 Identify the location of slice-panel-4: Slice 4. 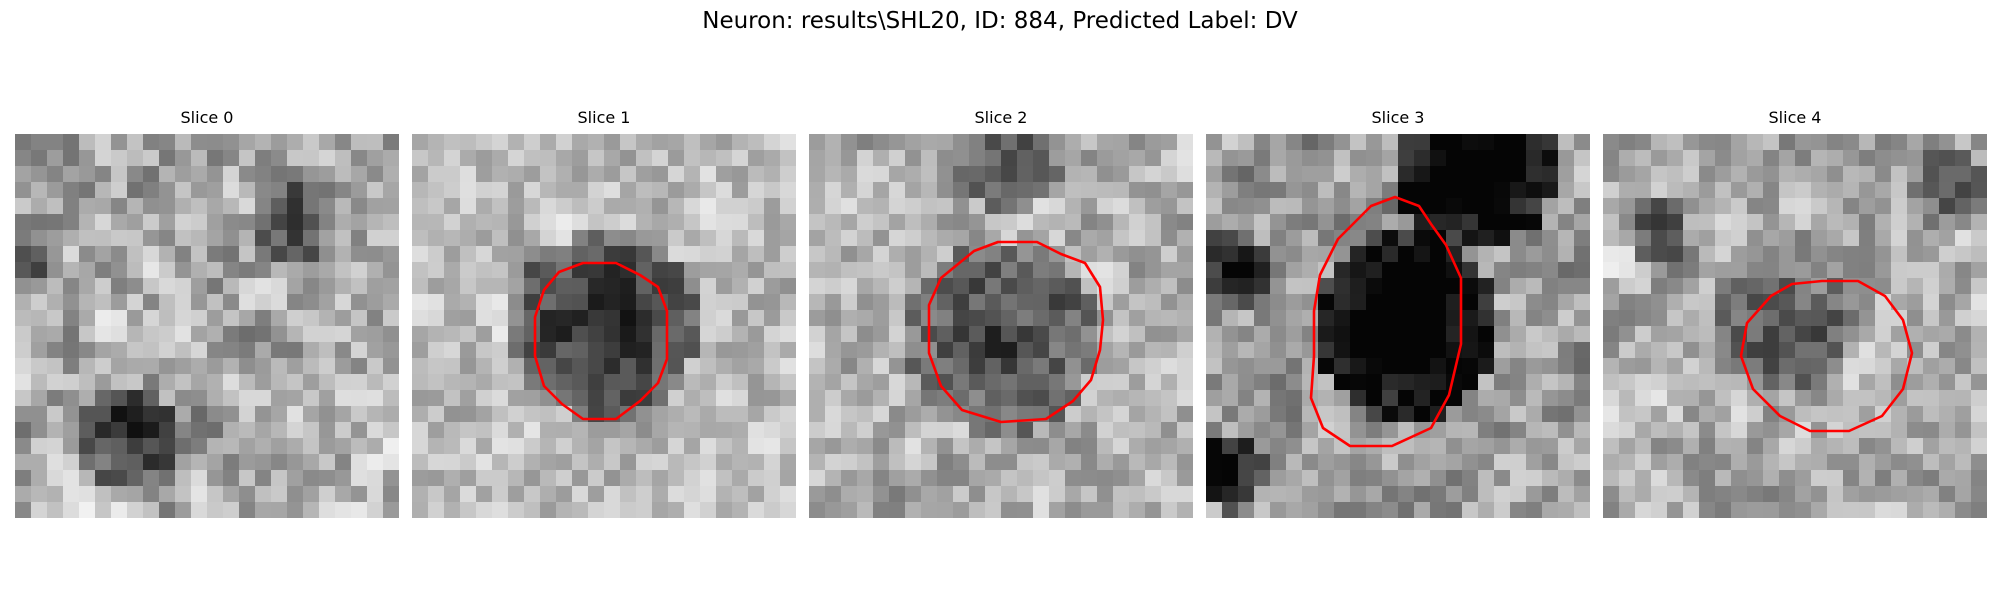
(1795, 312).